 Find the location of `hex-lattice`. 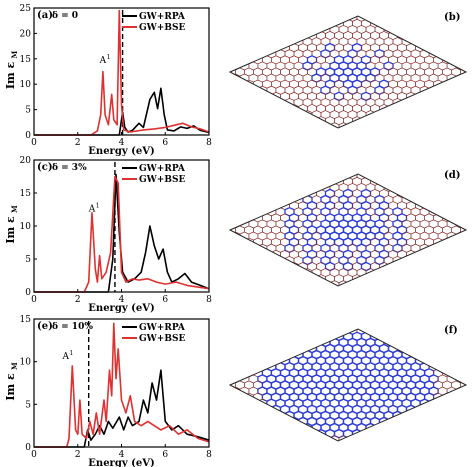

hex-lattice is located at coordinates (330, 230).